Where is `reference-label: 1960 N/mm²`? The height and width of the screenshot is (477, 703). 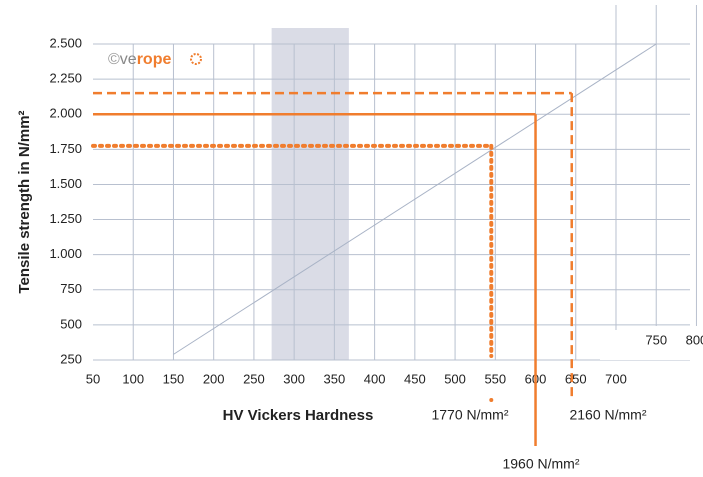
reference-label: 1960 N/mm² is located at coordinates (540, 464).